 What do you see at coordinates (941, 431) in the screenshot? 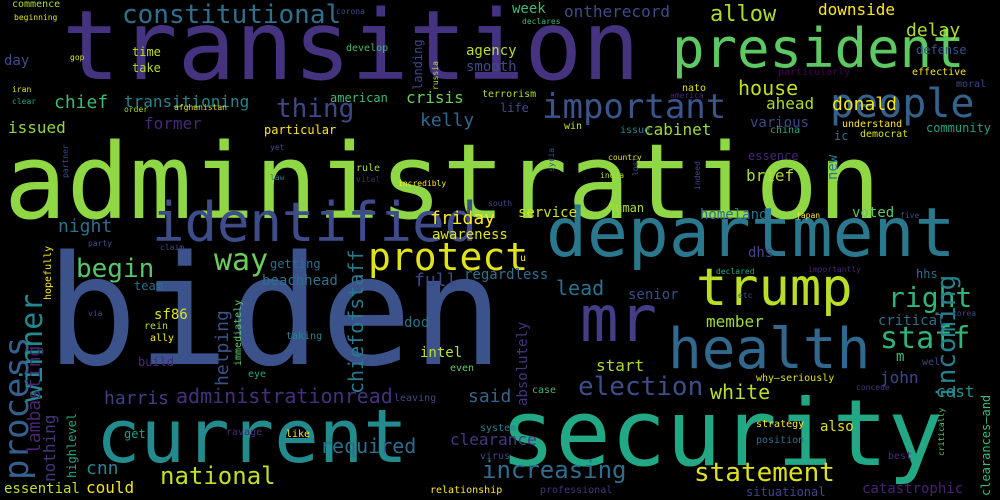
I see `word-critically: critically` at bounding box center [941, 431].